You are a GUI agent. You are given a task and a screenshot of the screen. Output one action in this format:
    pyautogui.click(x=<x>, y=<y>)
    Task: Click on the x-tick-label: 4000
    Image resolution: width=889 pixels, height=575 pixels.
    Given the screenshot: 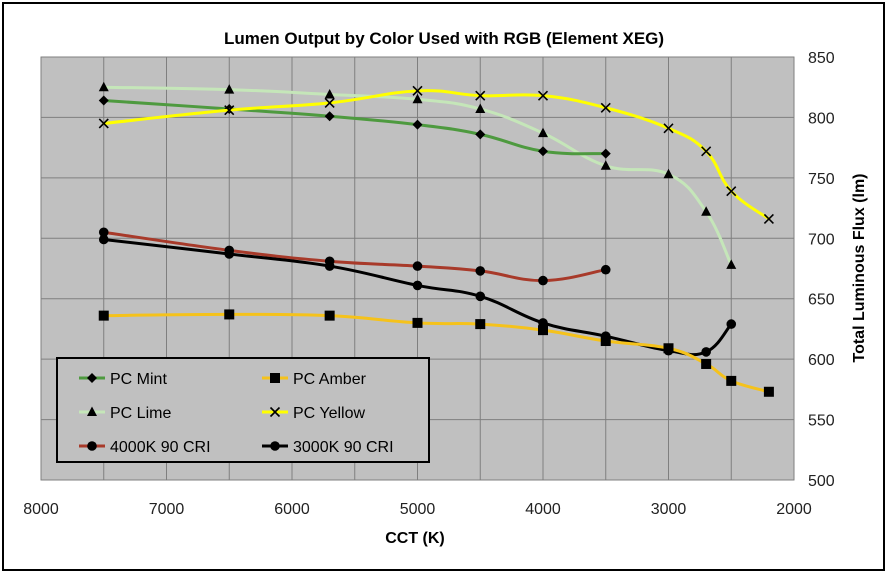 What is the action you would take?
    pyautogui.click(x=543, y=509)
    